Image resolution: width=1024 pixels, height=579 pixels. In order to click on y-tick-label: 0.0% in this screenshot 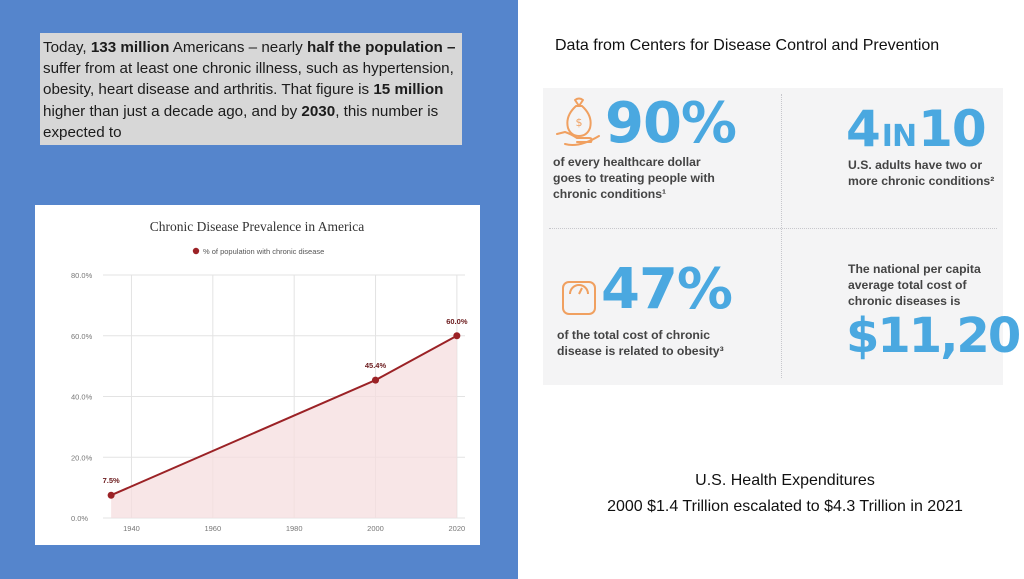, I will do `click(79, 518)`.